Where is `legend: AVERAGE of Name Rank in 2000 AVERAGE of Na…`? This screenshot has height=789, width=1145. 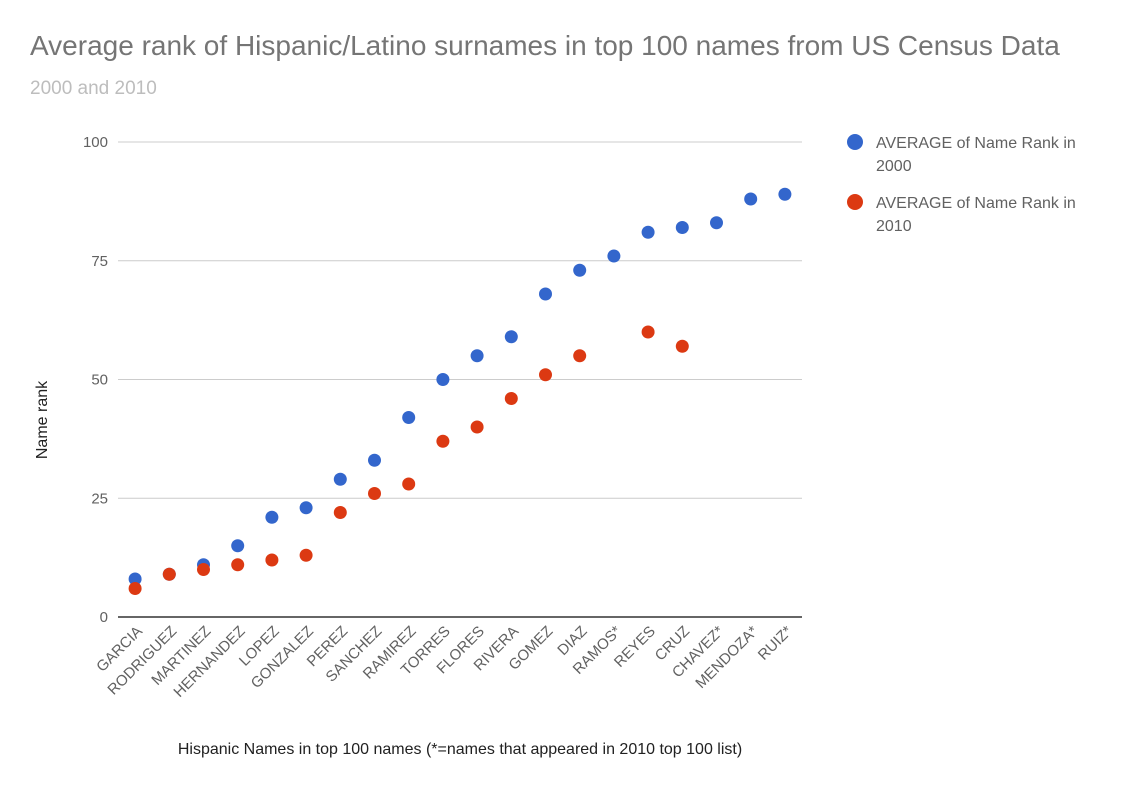 legend: AVERAGE of Name Rank in 2000 AVERAGE of Na… is located at coordinates (961, 184).